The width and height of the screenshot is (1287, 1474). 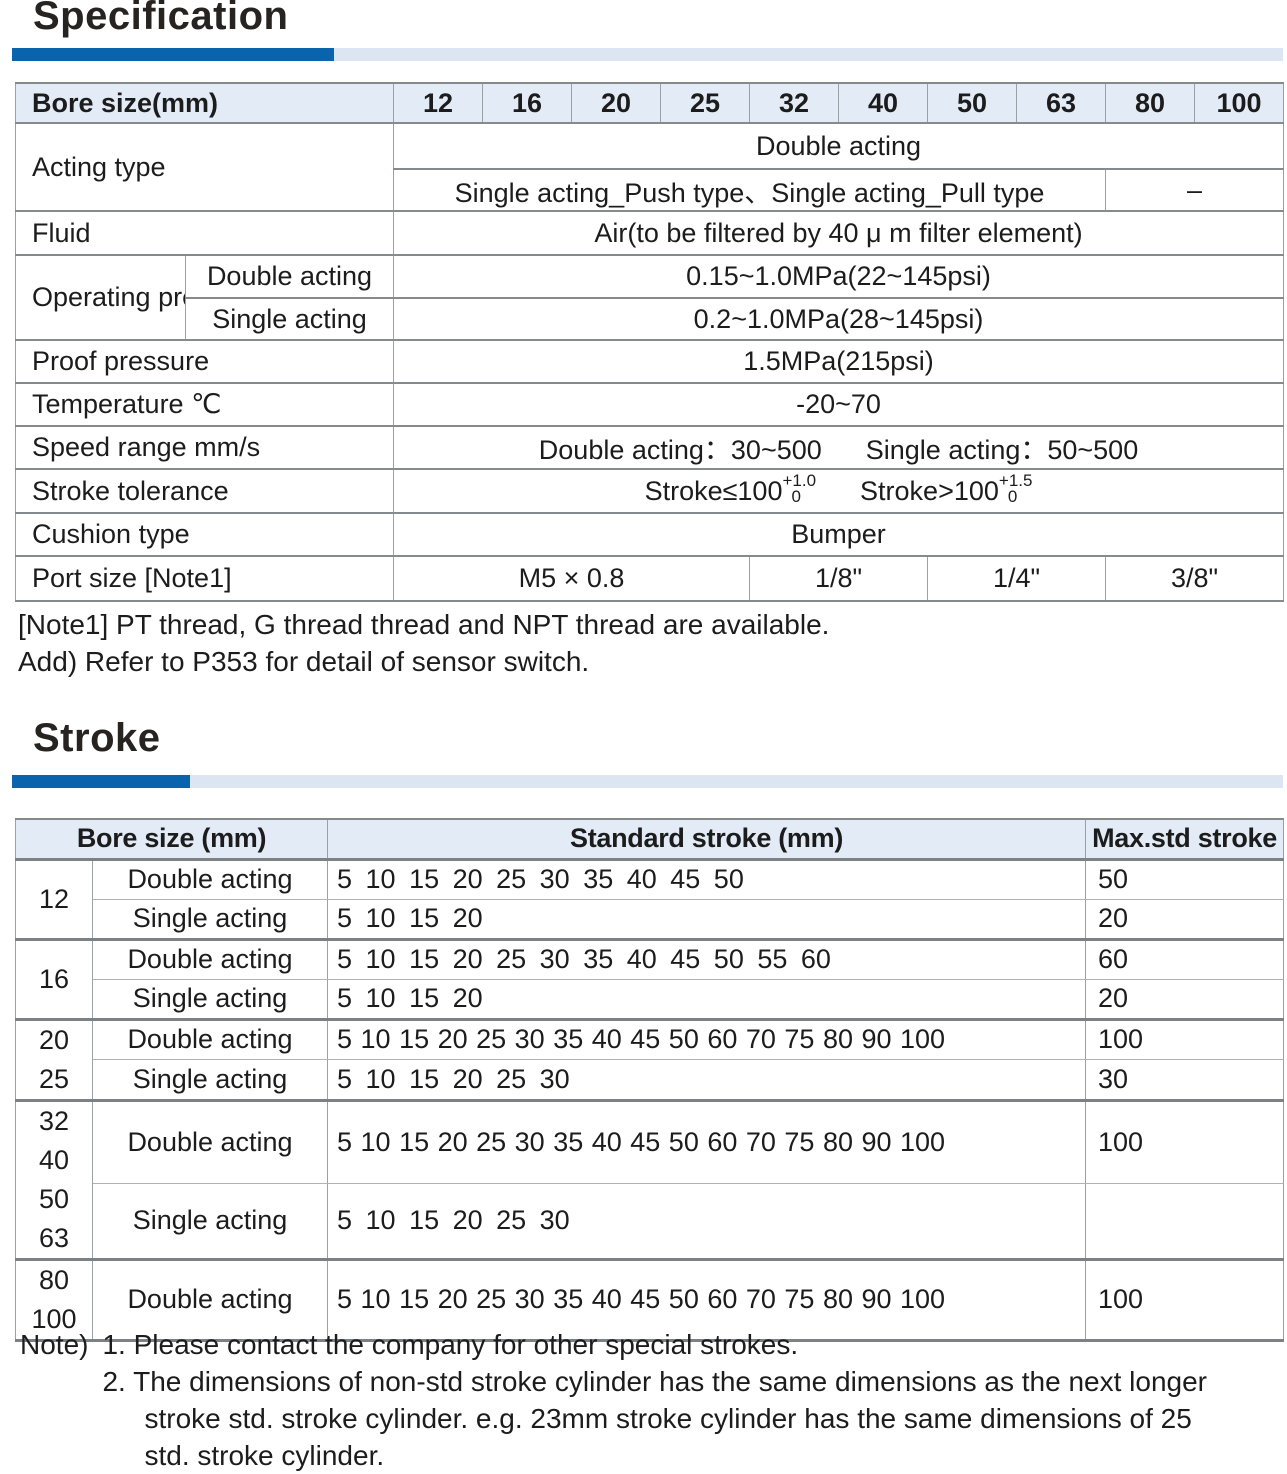 What do you see at coordinates (438, 103) in the screenshot?
I see `bore-col-12: 12` at bounding box center [438, 103].